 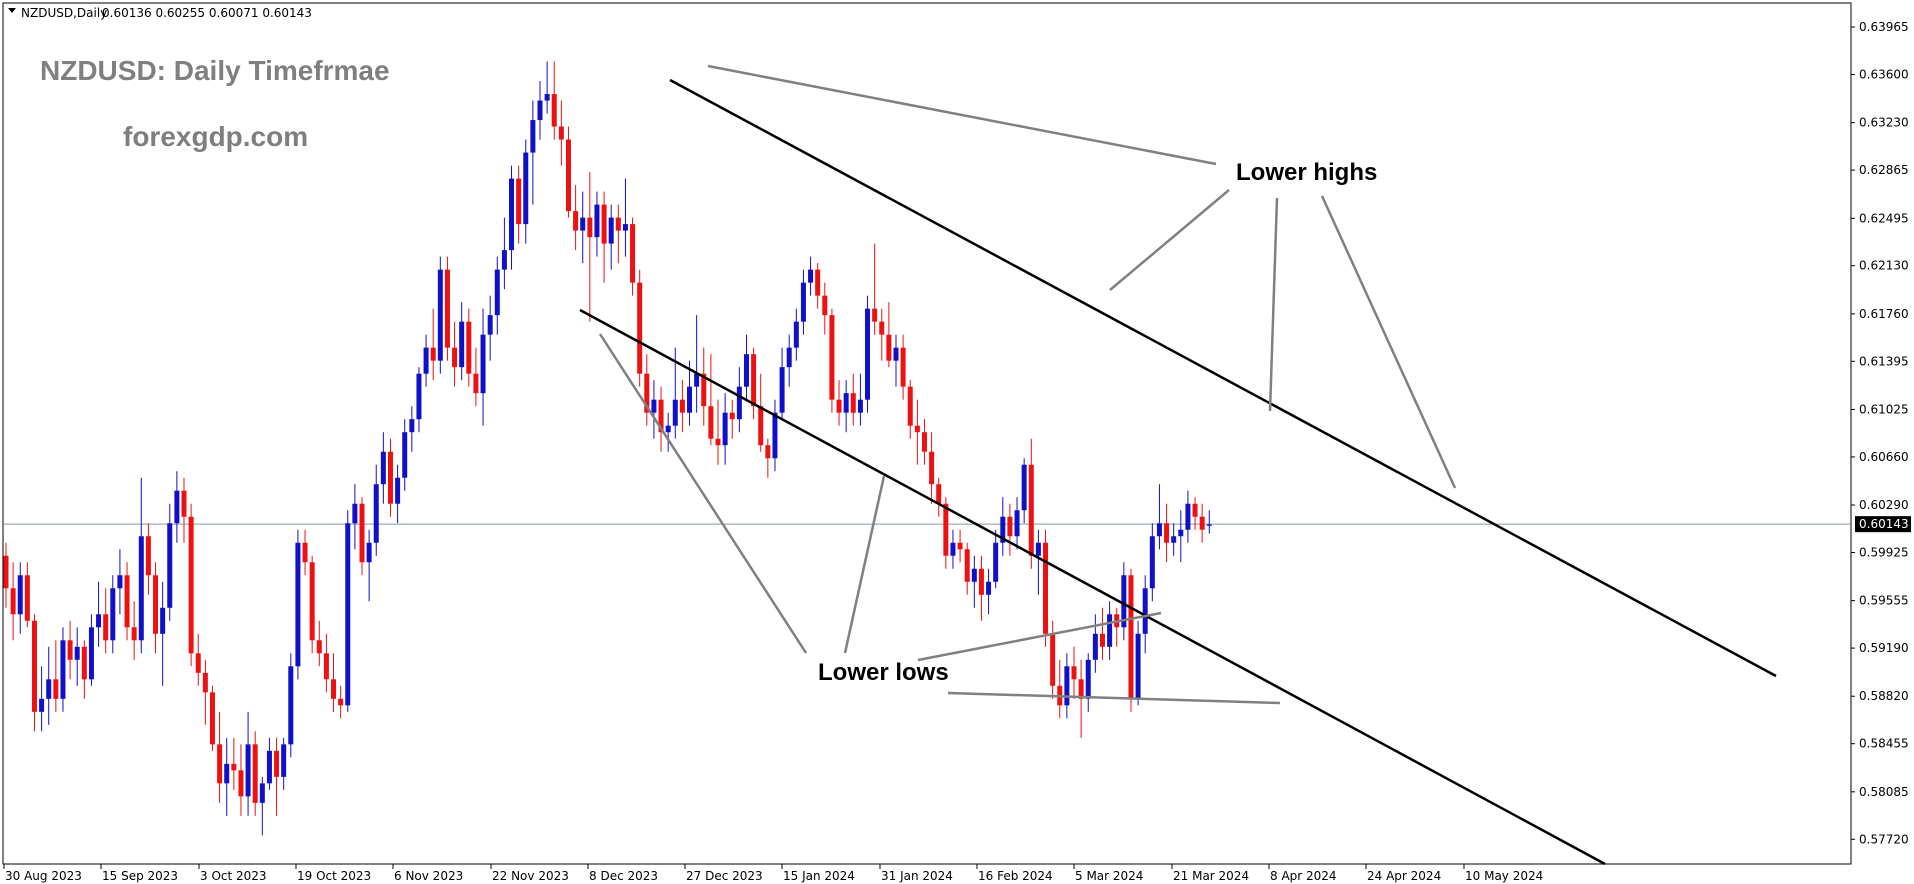 What do you see at coordinates (1211, 876) in the screenshot?
I see `time-tick-label: 21 Mar 2024` at bounding box center [1211, 876].